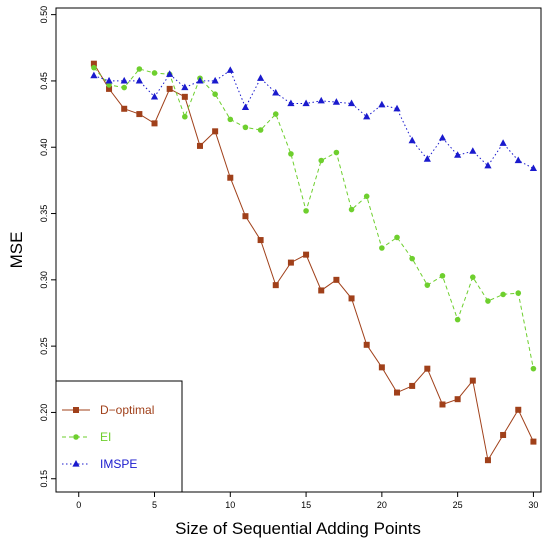 This screenshot has width=550, height=548. Describe the element at coordinates (16, 250) in the screenshot. I see `y-axis-title: MSE` at that location.